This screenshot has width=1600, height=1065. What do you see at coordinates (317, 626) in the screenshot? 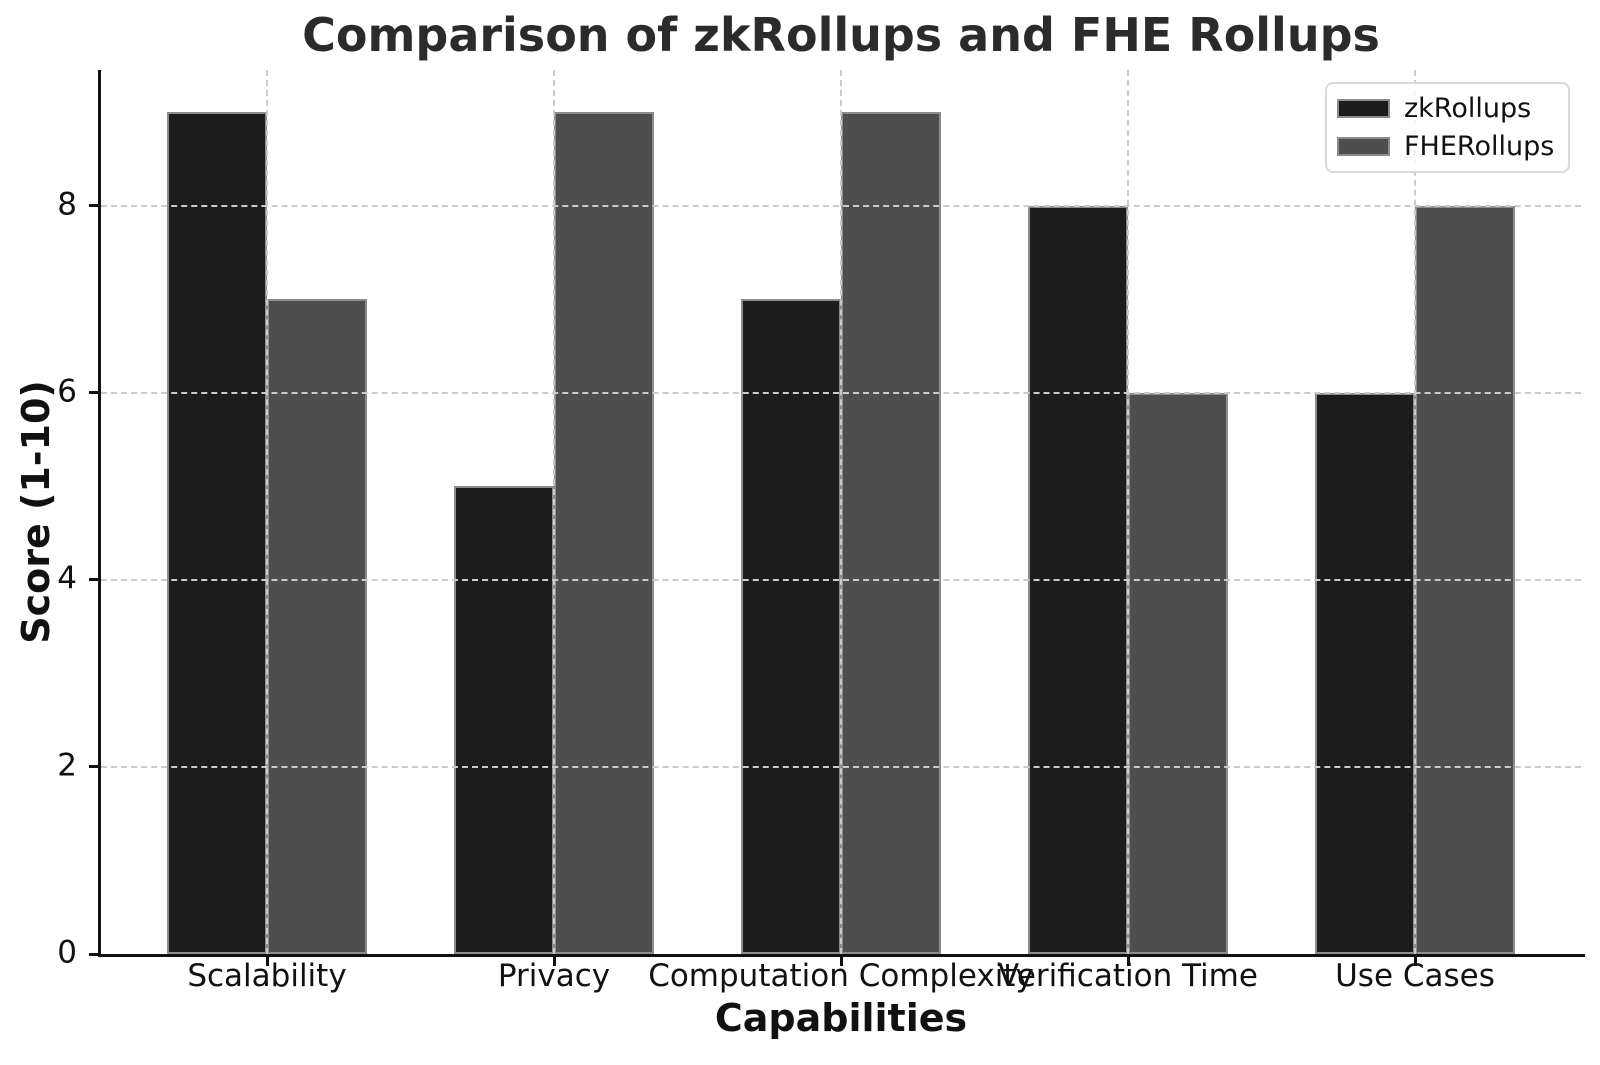
I see `bar-FHERollups-scalability` at bounding box center [317, 626].